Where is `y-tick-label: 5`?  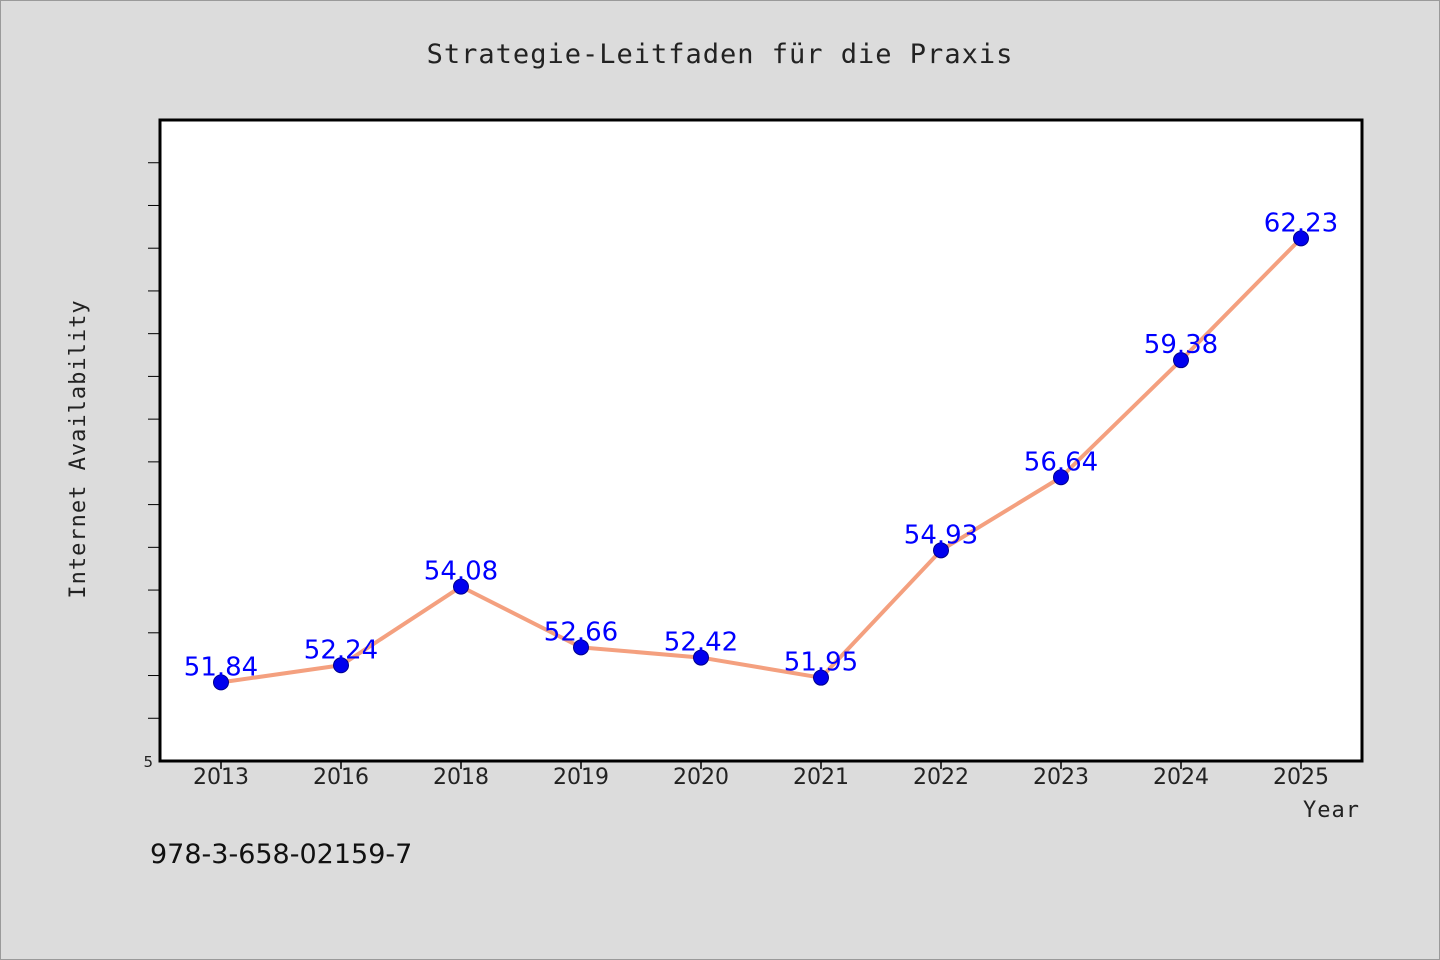
y-tick-label: 5 is located at coordinates (148, 762).